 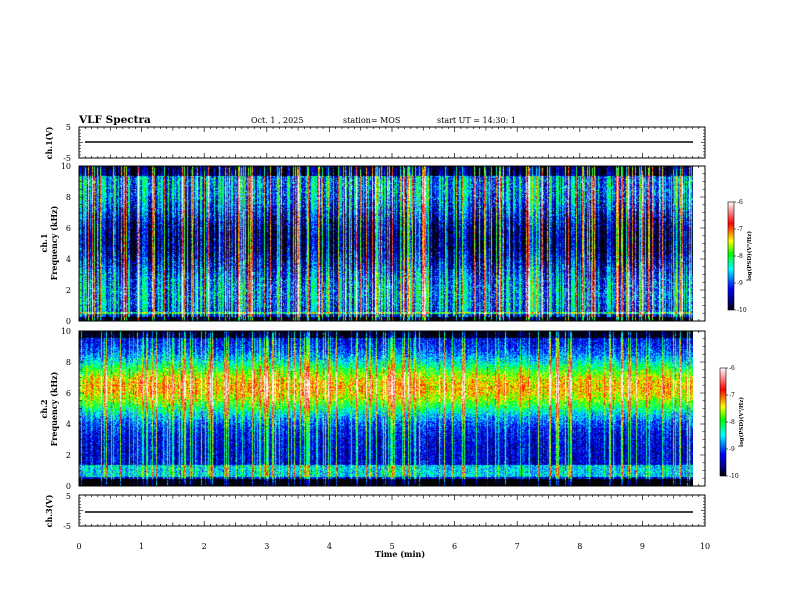 I want to click on time-tick-label: 1, so click(x=141, y=546).